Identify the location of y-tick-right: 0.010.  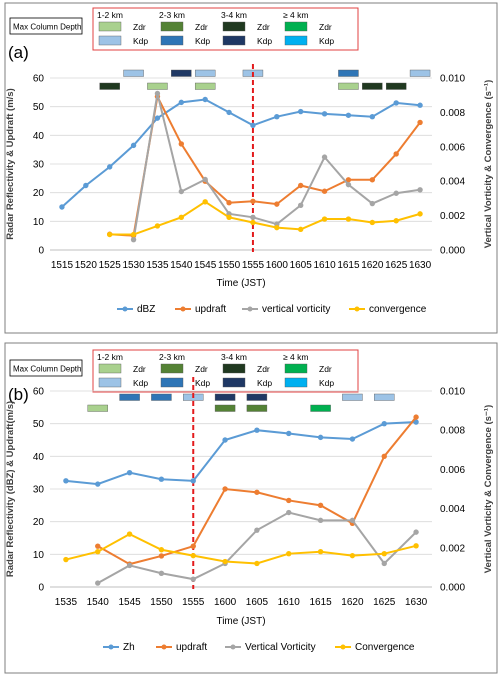
(452, 79).